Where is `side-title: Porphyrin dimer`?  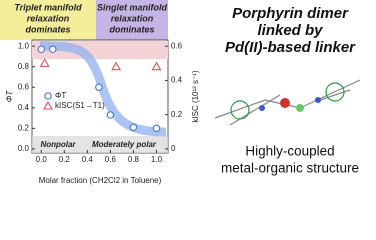
side-title: Porphyrin dimer is located at coordinates (290, 13).